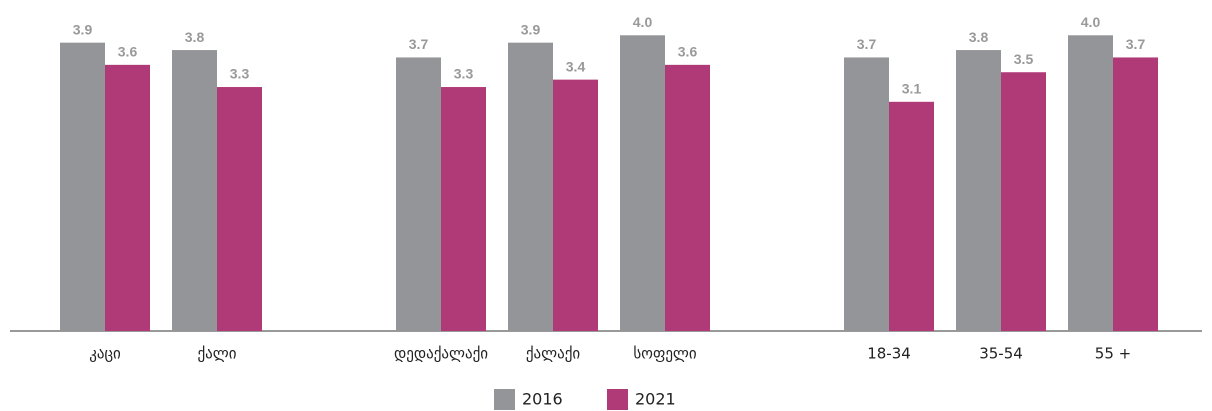 This screenshot has width=1212, height=411. I want to click on x-tick-label: დედაქალაქი, so click(441, 354).